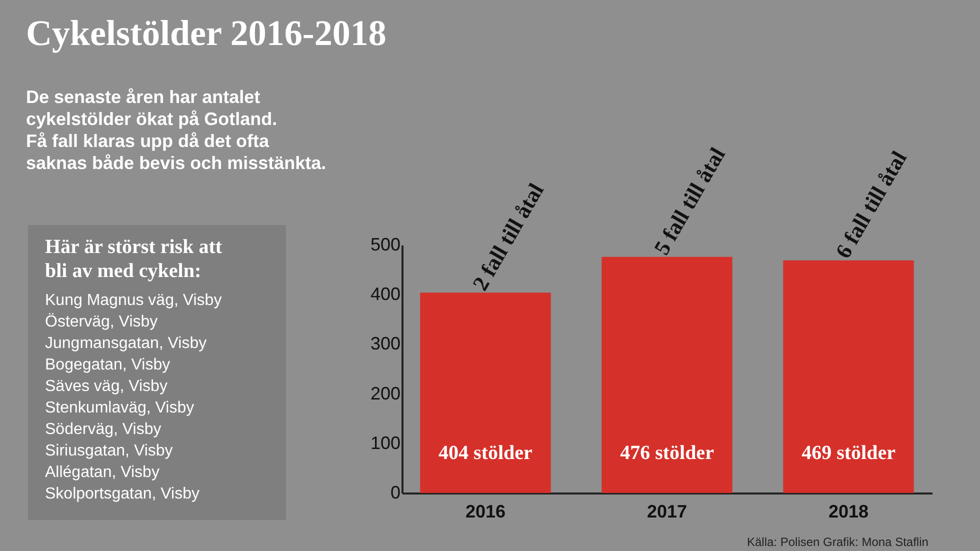  Describe the element at coordinates (395, 492) in the screenshot. I see `y-tick-label: 0` at that location.